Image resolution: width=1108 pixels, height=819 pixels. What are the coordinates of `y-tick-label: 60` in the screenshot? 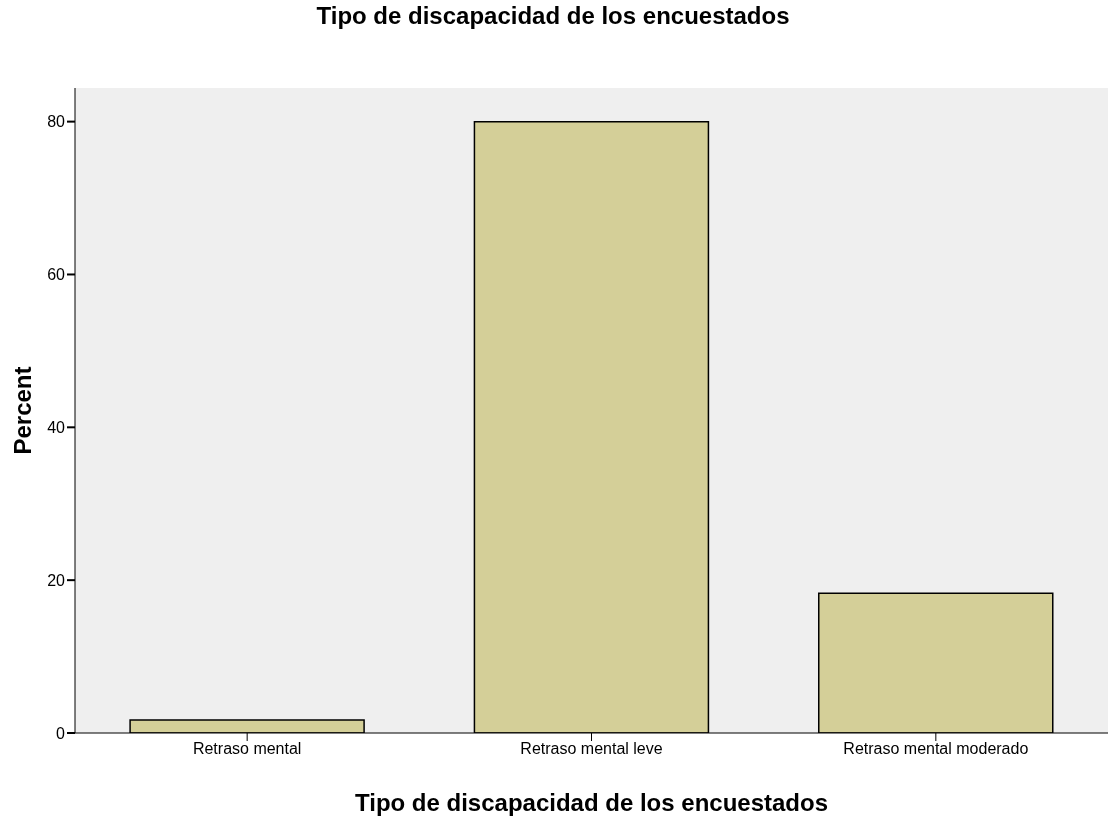 It's located at (56, 275).